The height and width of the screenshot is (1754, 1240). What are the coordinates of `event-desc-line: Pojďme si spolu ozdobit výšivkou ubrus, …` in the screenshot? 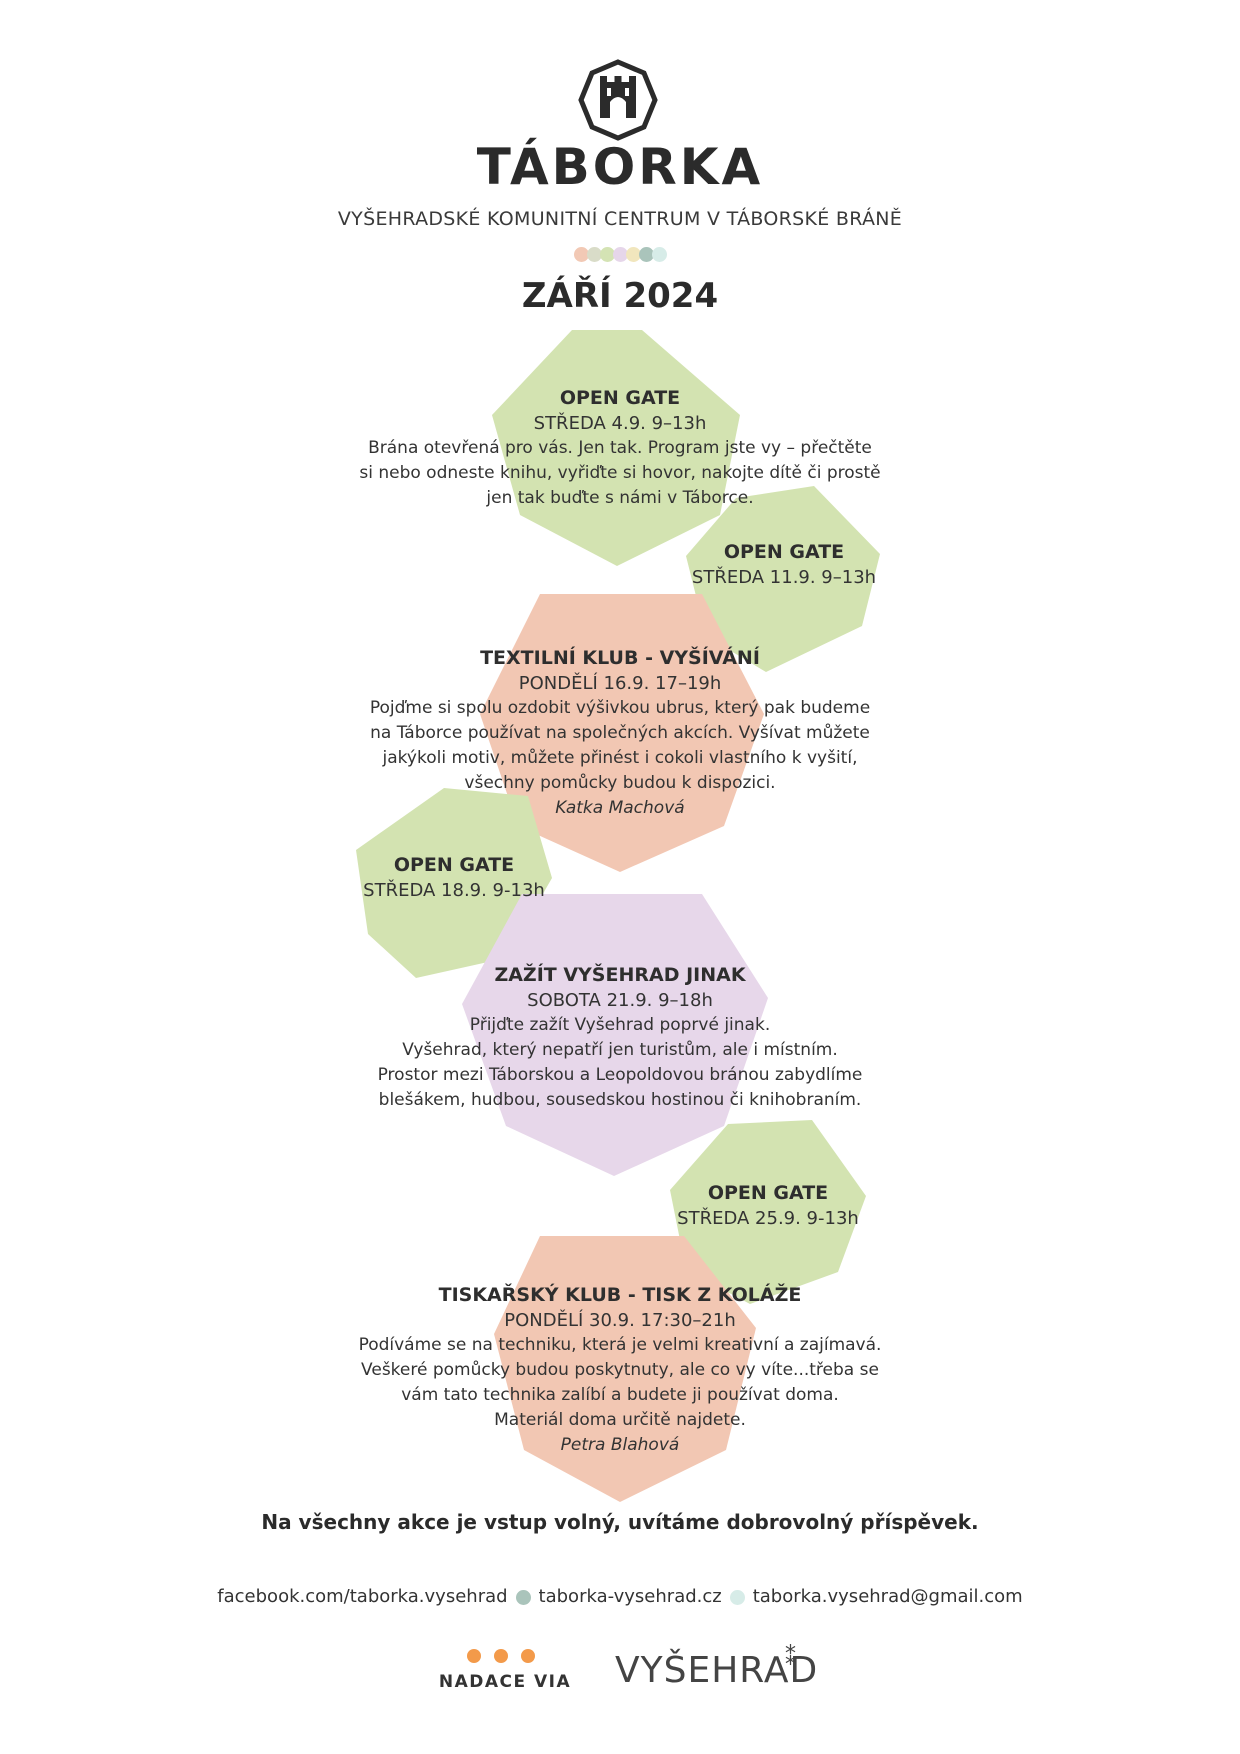 It's located at (620, 708).